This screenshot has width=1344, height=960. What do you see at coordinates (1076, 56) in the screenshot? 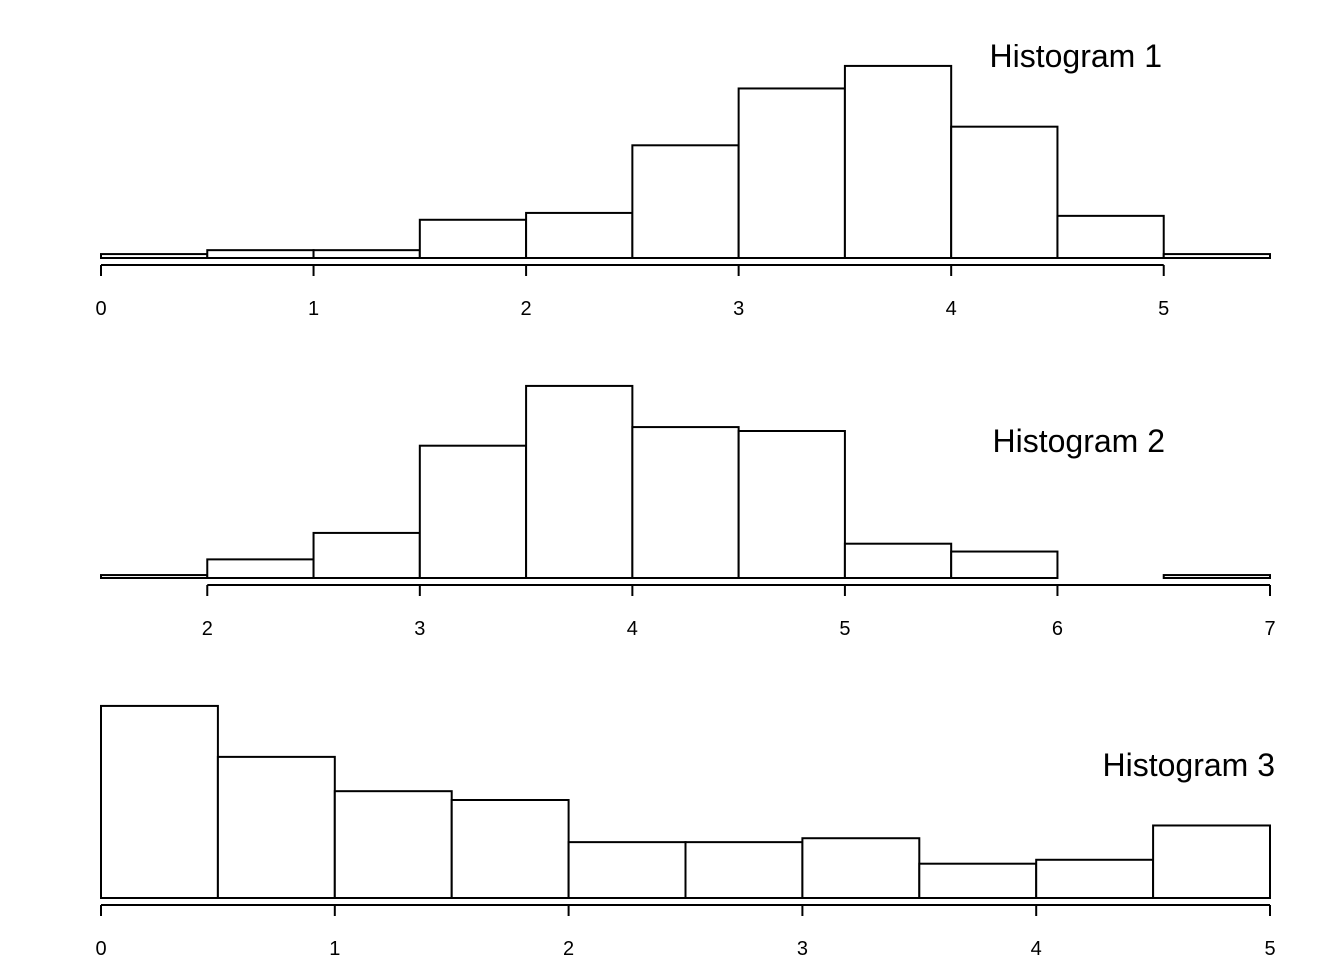
I see `chart-title: Histogram 1` at bounding box center [1076, 56].